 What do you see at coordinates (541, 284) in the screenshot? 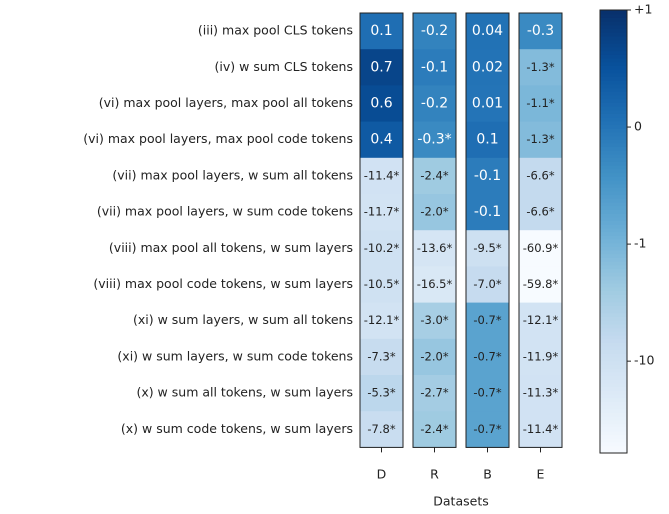
I see `cell-label: -59.8*` at bounding box center [541, 284].